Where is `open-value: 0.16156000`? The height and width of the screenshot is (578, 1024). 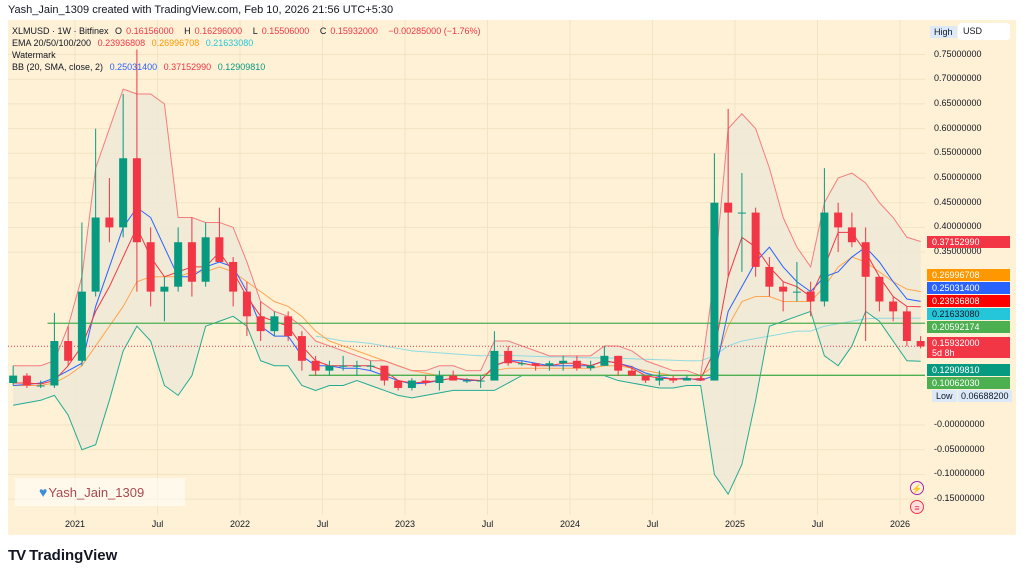
open-value: 0.16156000 is located at coordinates (150, 31).